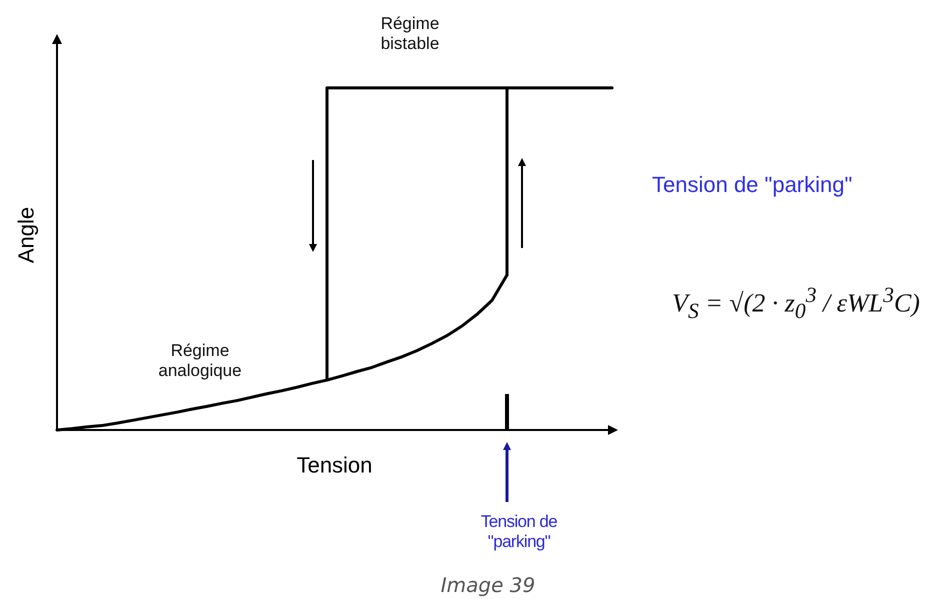  What do you see at coordinates (488, 585) in the screenshot?
I see `text: Image 39` at bounding box center [488, 585].